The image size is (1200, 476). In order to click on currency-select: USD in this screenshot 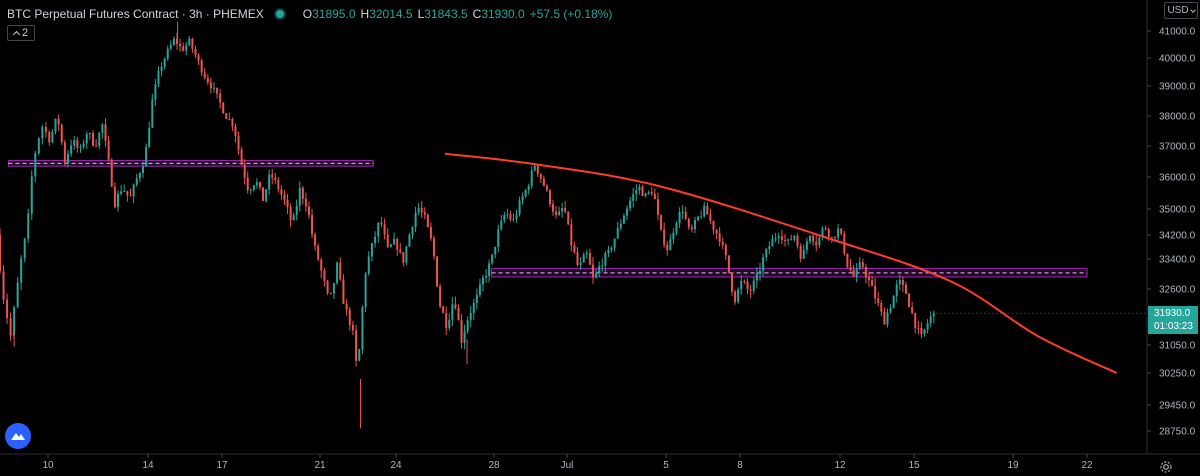, I will do `click(1181, 10)`.